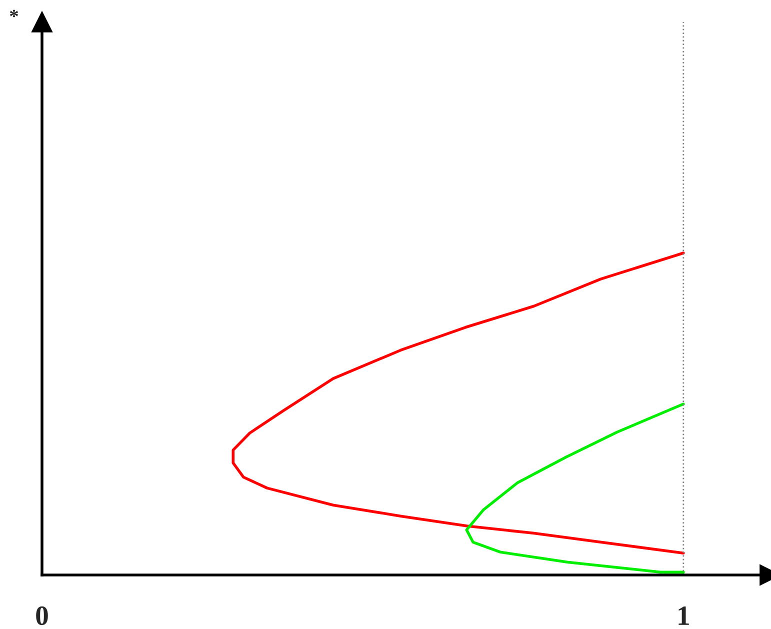 This screenshot has width=771, height=629. Describe the element at coordinates (683, 615) in the screenshot. I see `x-tick-label: 1` at that location.